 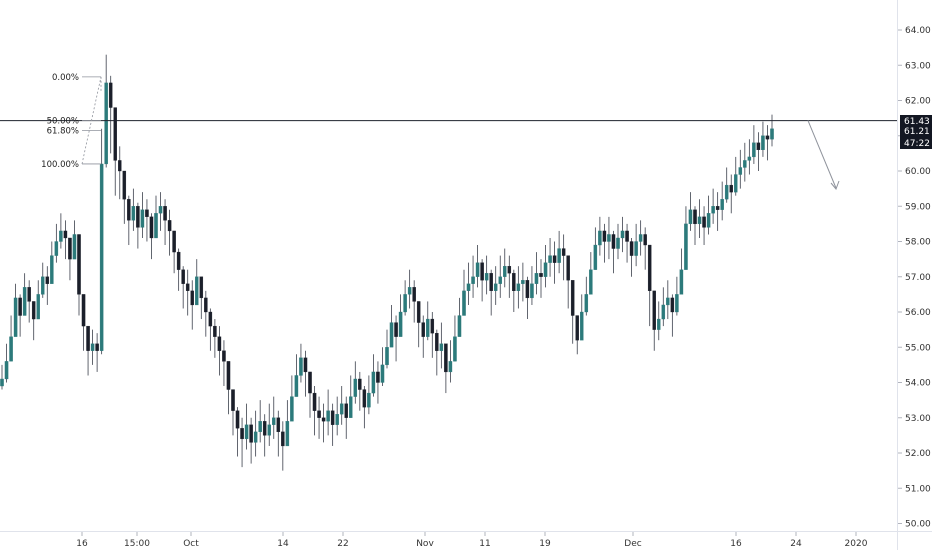 I want to click on projection-arrow-head, so click(x=835, y=185).